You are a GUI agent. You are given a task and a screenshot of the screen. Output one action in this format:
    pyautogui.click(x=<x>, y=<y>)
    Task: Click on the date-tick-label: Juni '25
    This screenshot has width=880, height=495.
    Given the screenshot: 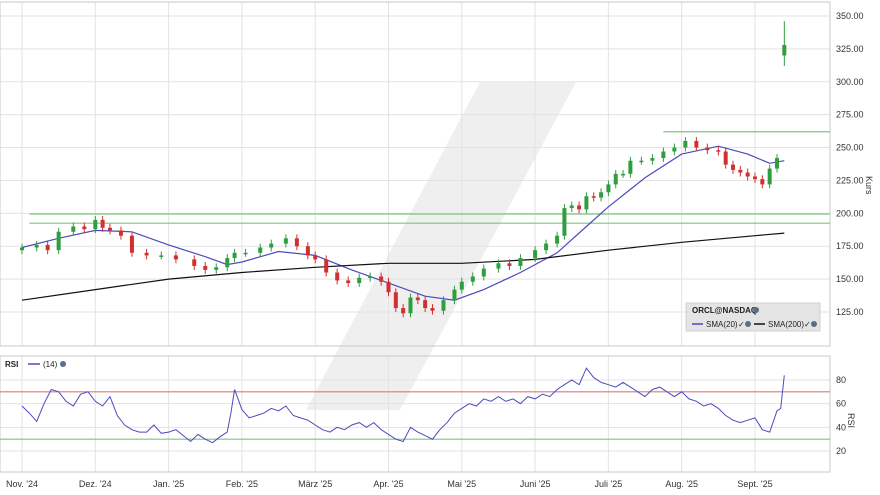 What is the action you would take?
    pyautogui.click(x=535, y=484)
    